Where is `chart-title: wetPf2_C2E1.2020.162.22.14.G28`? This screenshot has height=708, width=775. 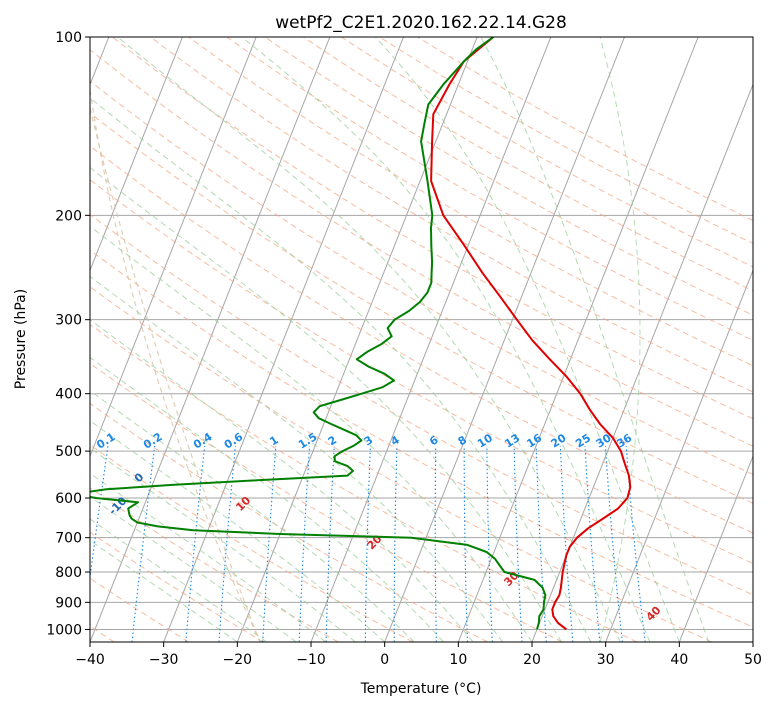
chart-title: wetPf2_C2E1.2020.162.22.14.G28 is located at coordinates (421, 23).